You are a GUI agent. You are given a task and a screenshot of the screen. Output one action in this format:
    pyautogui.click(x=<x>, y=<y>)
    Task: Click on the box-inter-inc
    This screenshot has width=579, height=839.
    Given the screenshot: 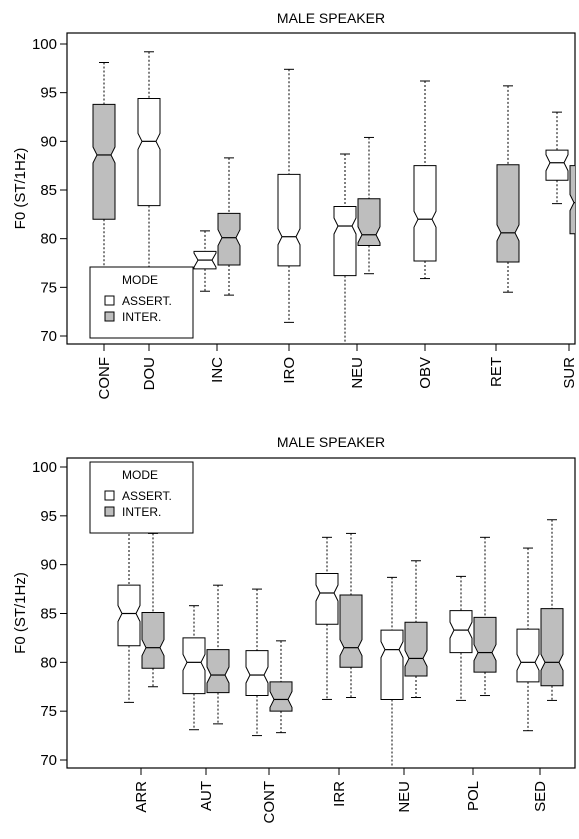 What is the action you would take?
    pyautogui.click(x=229, y=226)
    